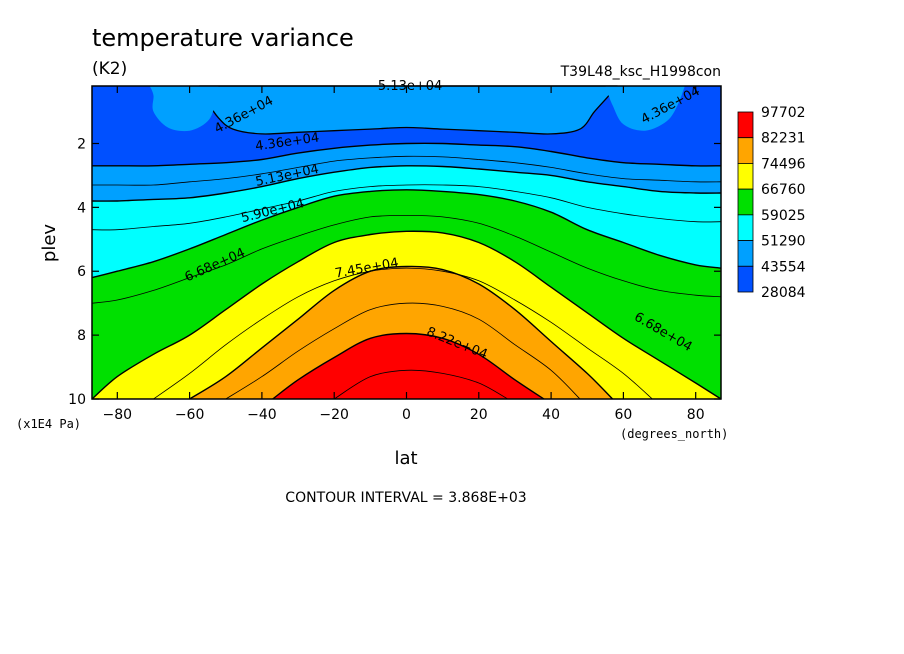 The image size is (904, 654). What do you see at coordinates (783, 293) in the screenshot?
I see `legend-level-label: 28084` at bounding box center [783, 293].